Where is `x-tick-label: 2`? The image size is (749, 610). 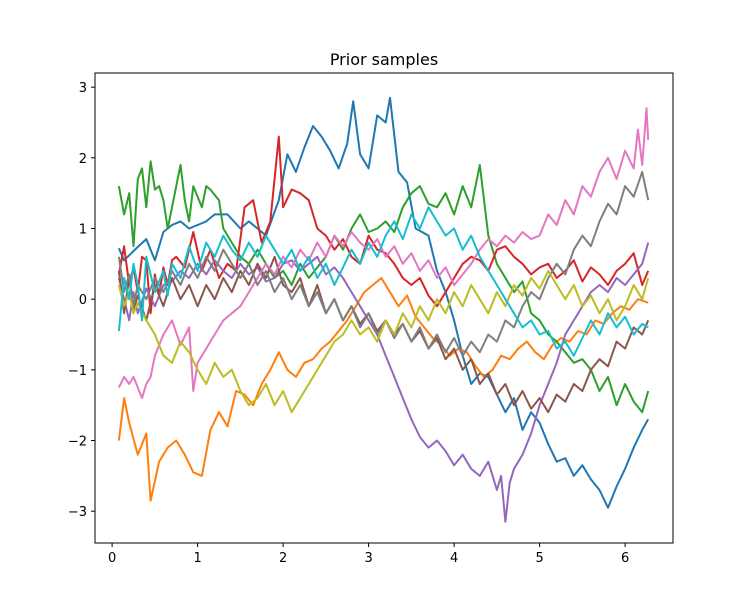
x-tick-label: 2 is located at coordinates (283, 558).